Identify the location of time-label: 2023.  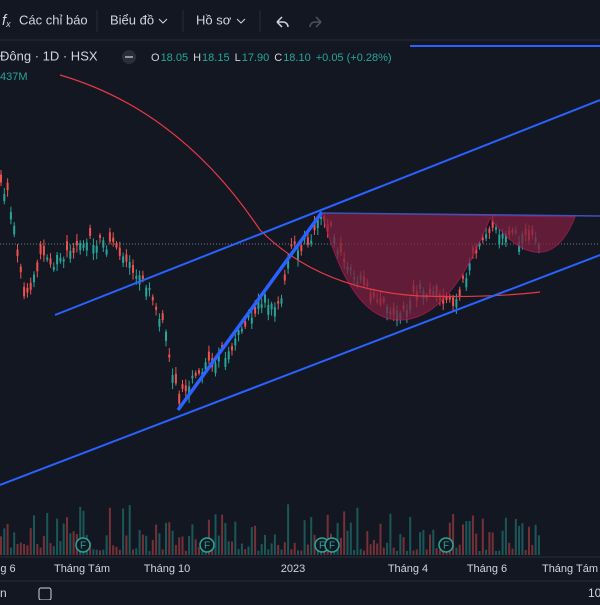
(293, 569).